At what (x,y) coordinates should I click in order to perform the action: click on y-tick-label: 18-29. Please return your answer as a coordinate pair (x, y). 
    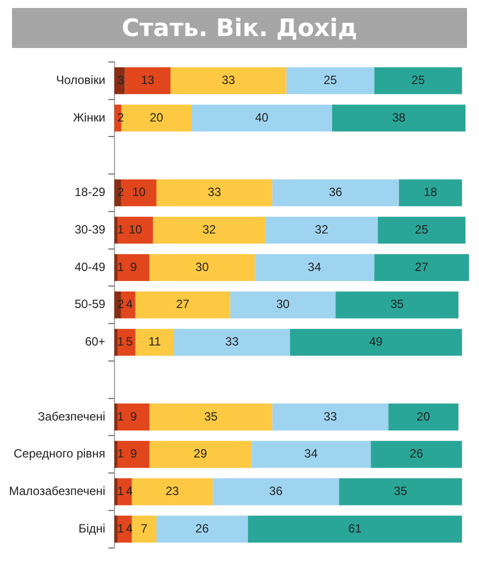
    Looking at the image, I should click on (90, 192).